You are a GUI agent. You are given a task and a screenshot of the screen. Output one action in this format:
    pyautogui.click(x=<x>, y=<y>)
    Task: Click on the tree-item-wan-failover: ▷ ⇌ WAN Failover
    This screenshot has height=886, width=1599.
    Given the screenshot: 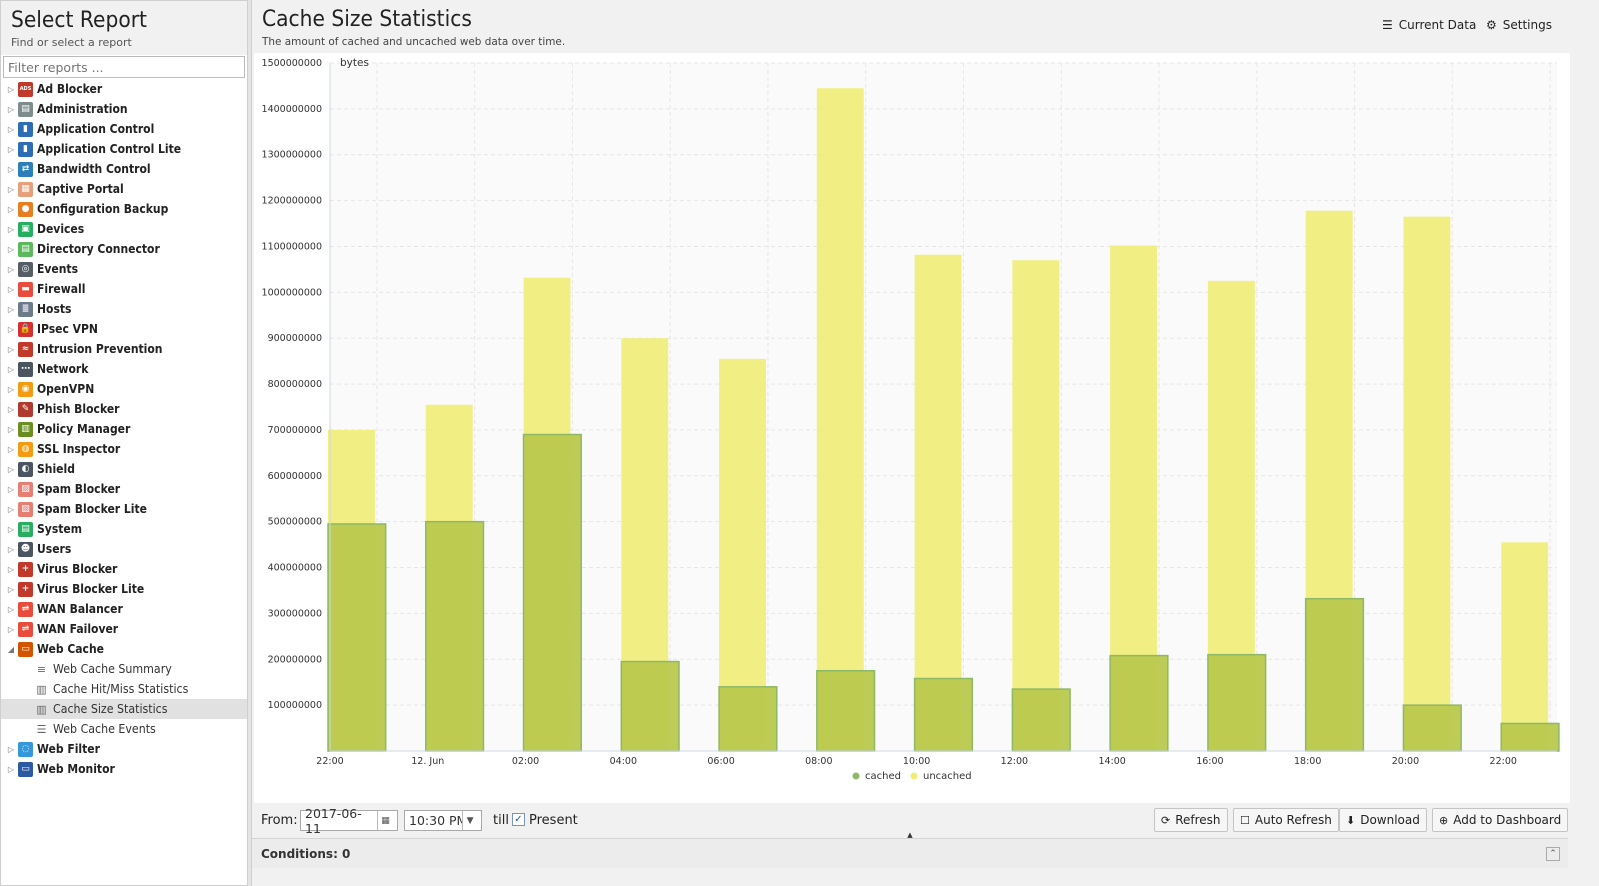 What is the action you would take?
    pyautogui.click(x=124, y=629)
    